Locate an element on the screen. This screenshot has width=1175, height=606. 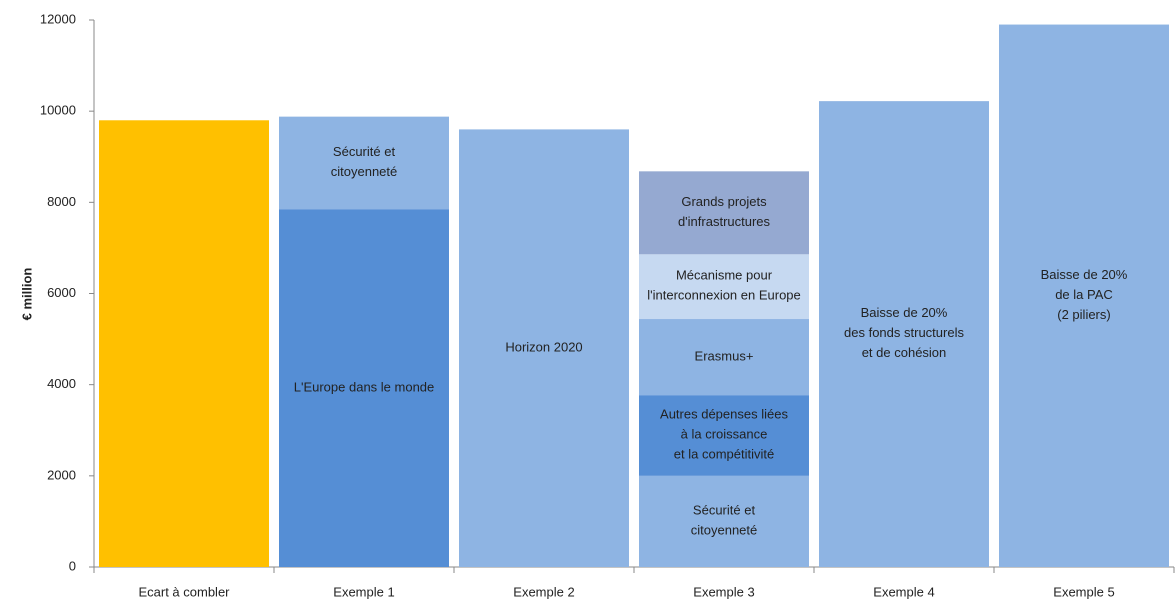
segment-label: Horizon 2020 is located at coordinates (543, 347).